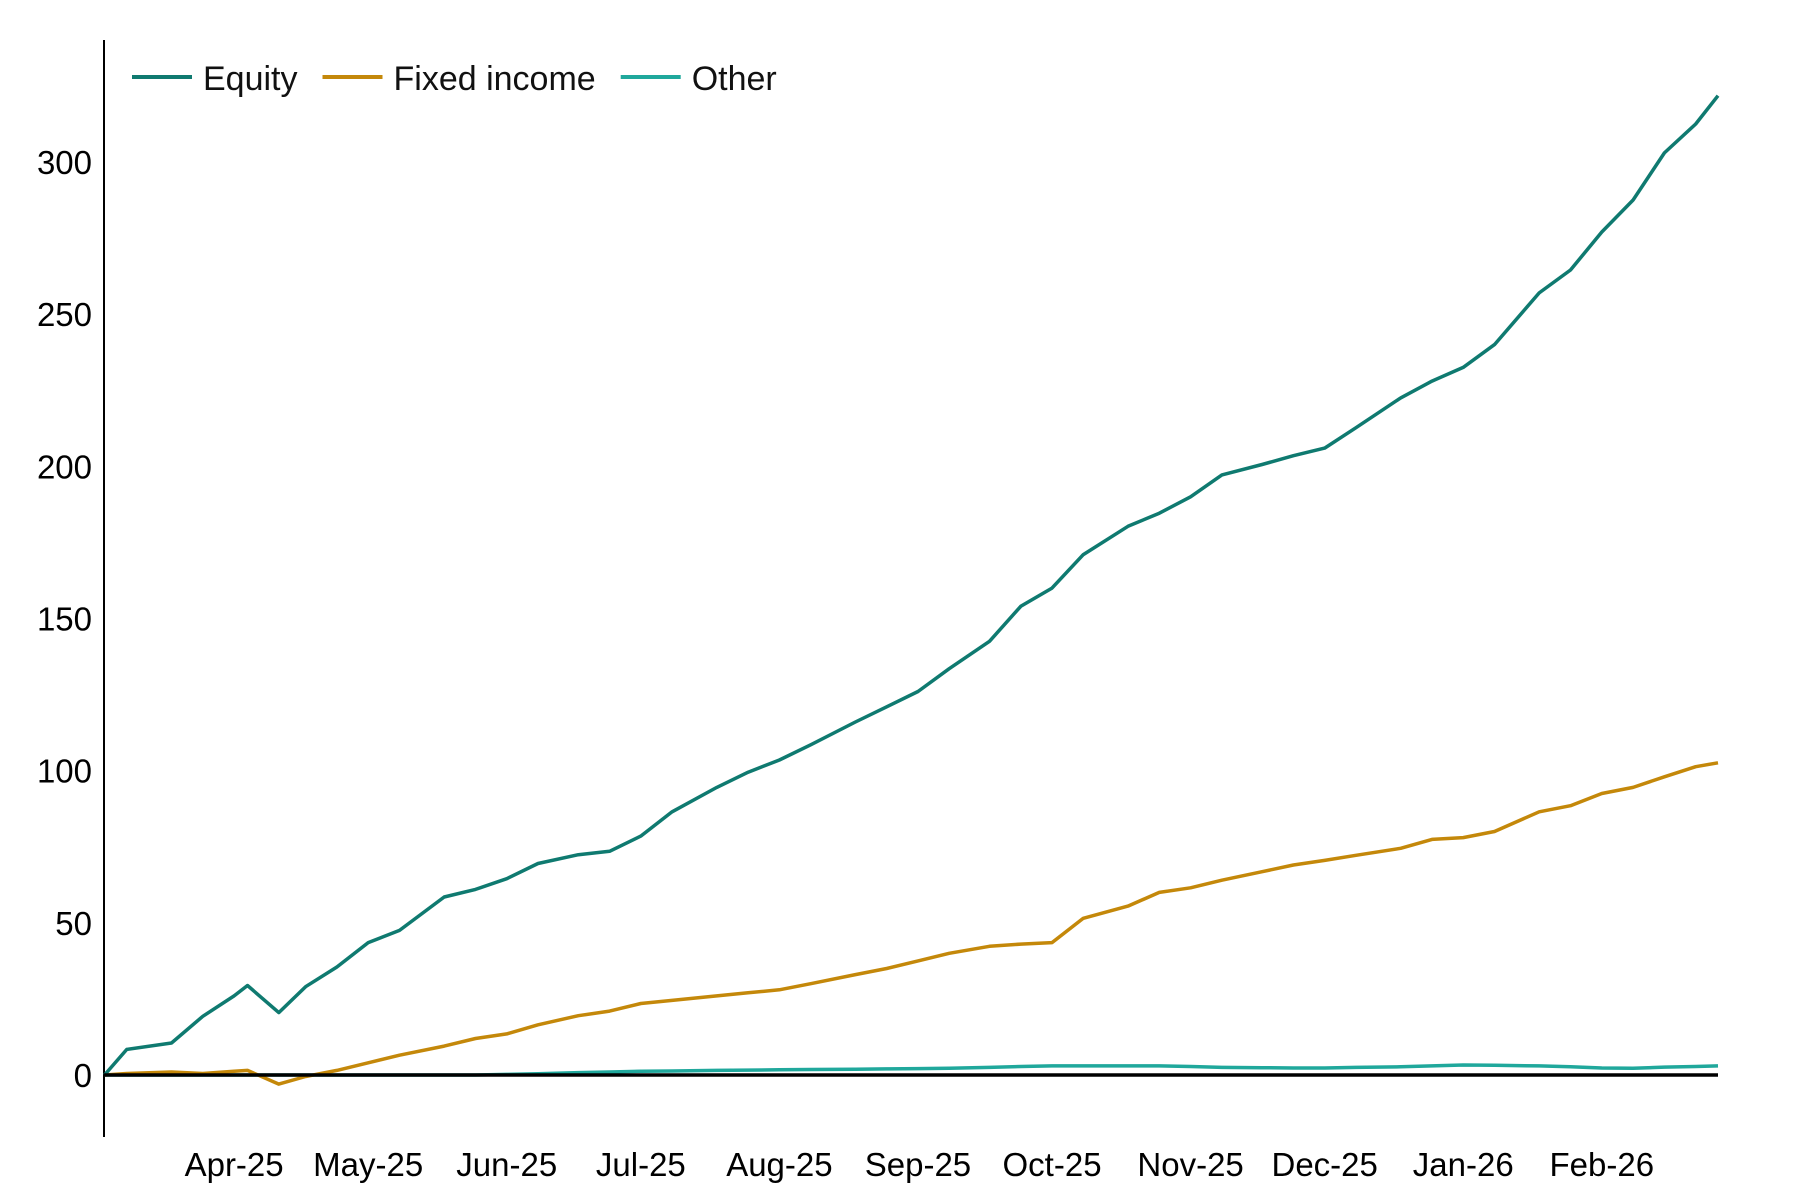 This screenshot has height=1200, width=1800. I want to click on x-tick-label: Dec-25, so click(1324, 1164).